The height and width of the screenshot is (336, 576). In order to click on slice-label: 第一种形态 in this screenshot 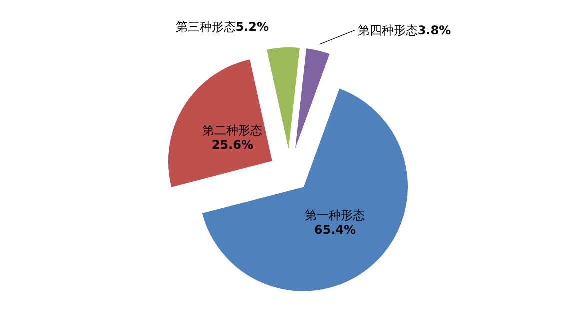, I will do `click(335, 215)`.